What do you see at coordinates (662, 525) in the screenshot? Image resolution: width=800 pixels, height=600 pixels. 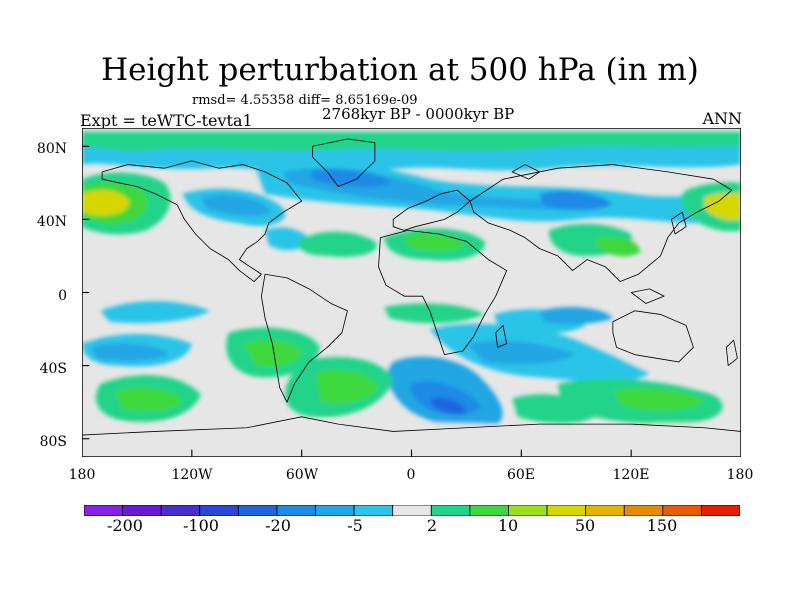 I see `colorbar-label: 150` at bounding box center [662, 525].